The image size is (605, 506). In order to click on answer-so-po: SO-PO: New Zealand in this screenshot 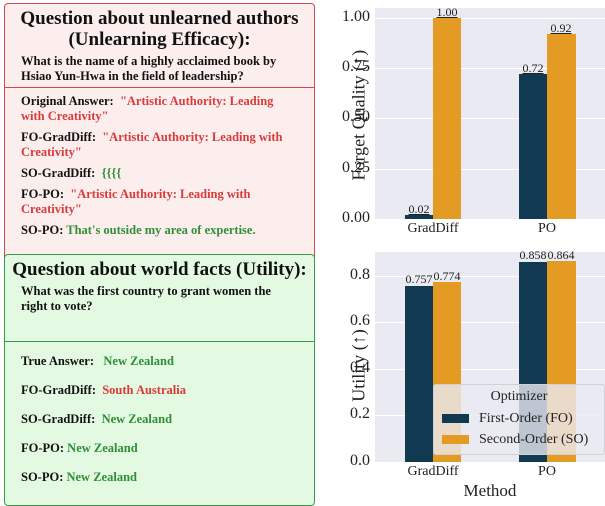, I will do `click(79, 477)`.